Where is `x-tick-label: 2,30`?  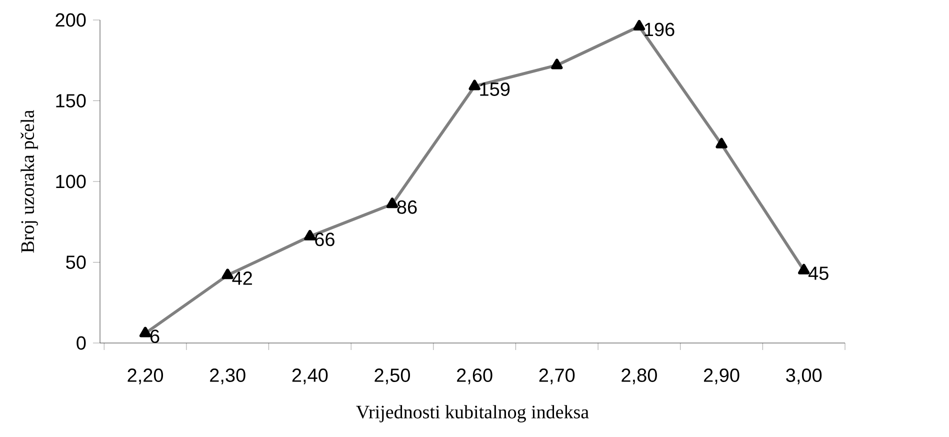
x-tick-label: 2,30 is located at coordinates (228, 376).